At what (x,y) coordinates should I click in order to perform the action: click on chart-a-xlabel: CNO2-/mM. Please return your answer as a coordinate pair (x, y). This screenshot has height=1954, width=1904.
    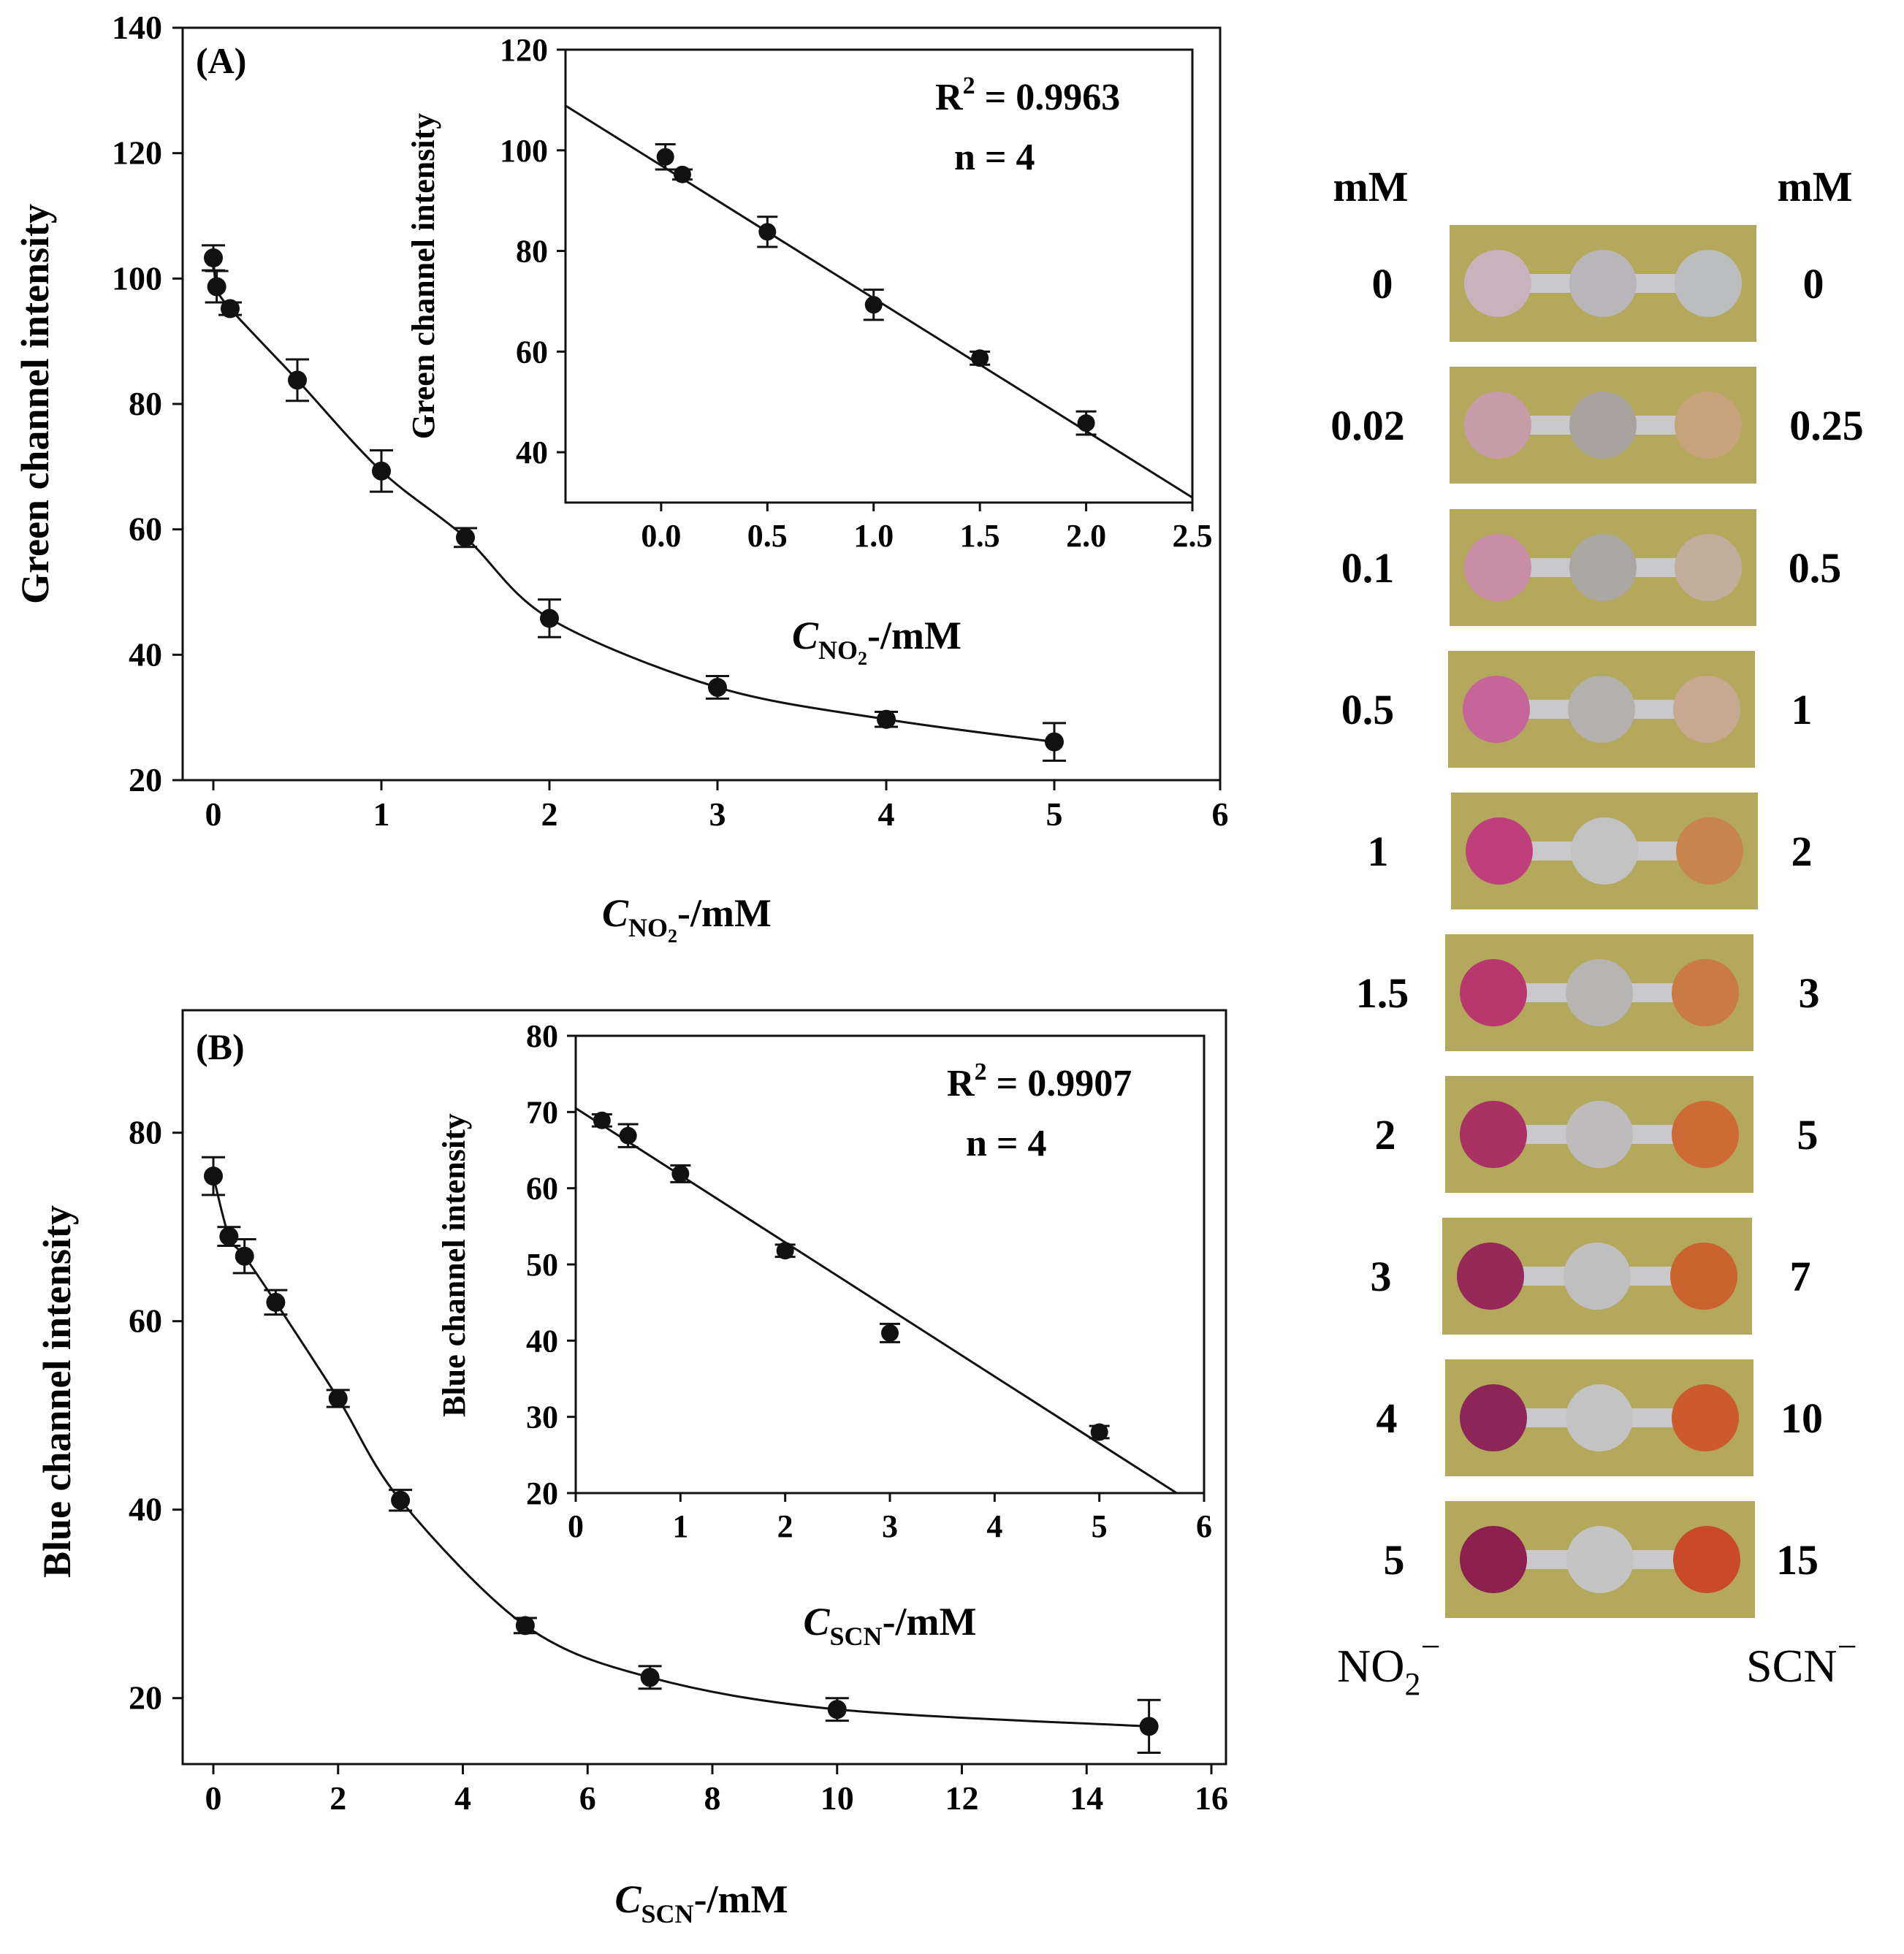
    Looking at the image, I should click on (687, 919).